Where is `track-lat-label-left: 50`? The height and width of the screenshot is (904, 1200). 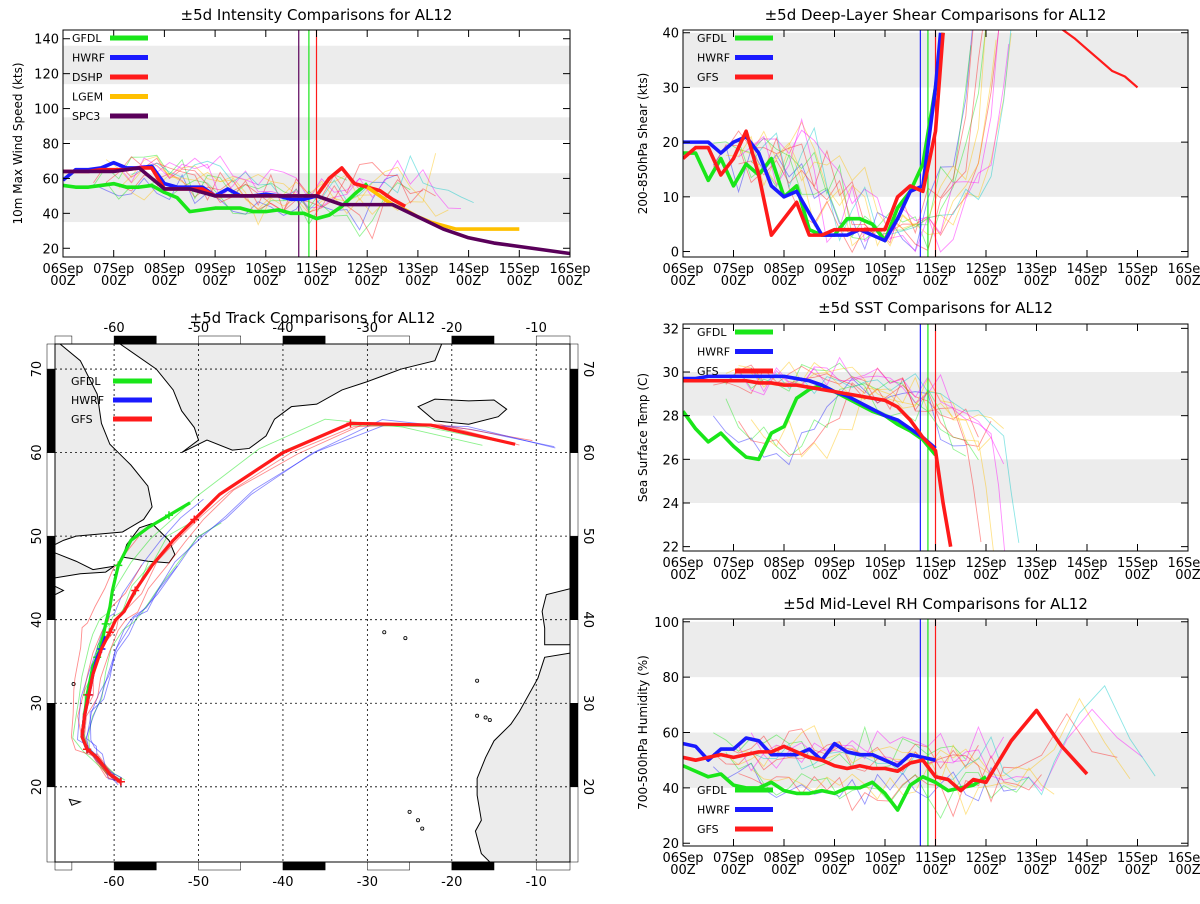
track-lat-label-left: 50 is located at coordinates (37, 536).